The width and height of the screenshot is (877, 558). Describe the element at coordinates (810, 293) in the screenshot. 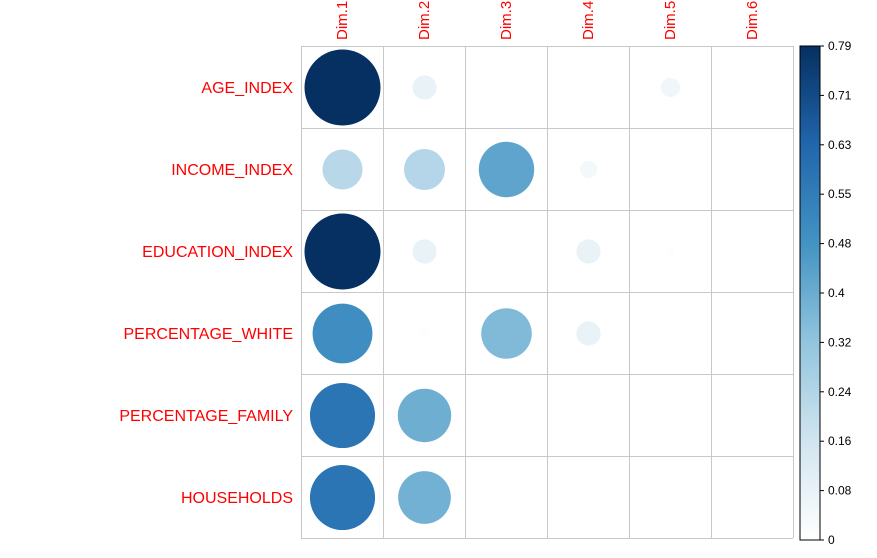

I see `colorbar-gradient` at that location.